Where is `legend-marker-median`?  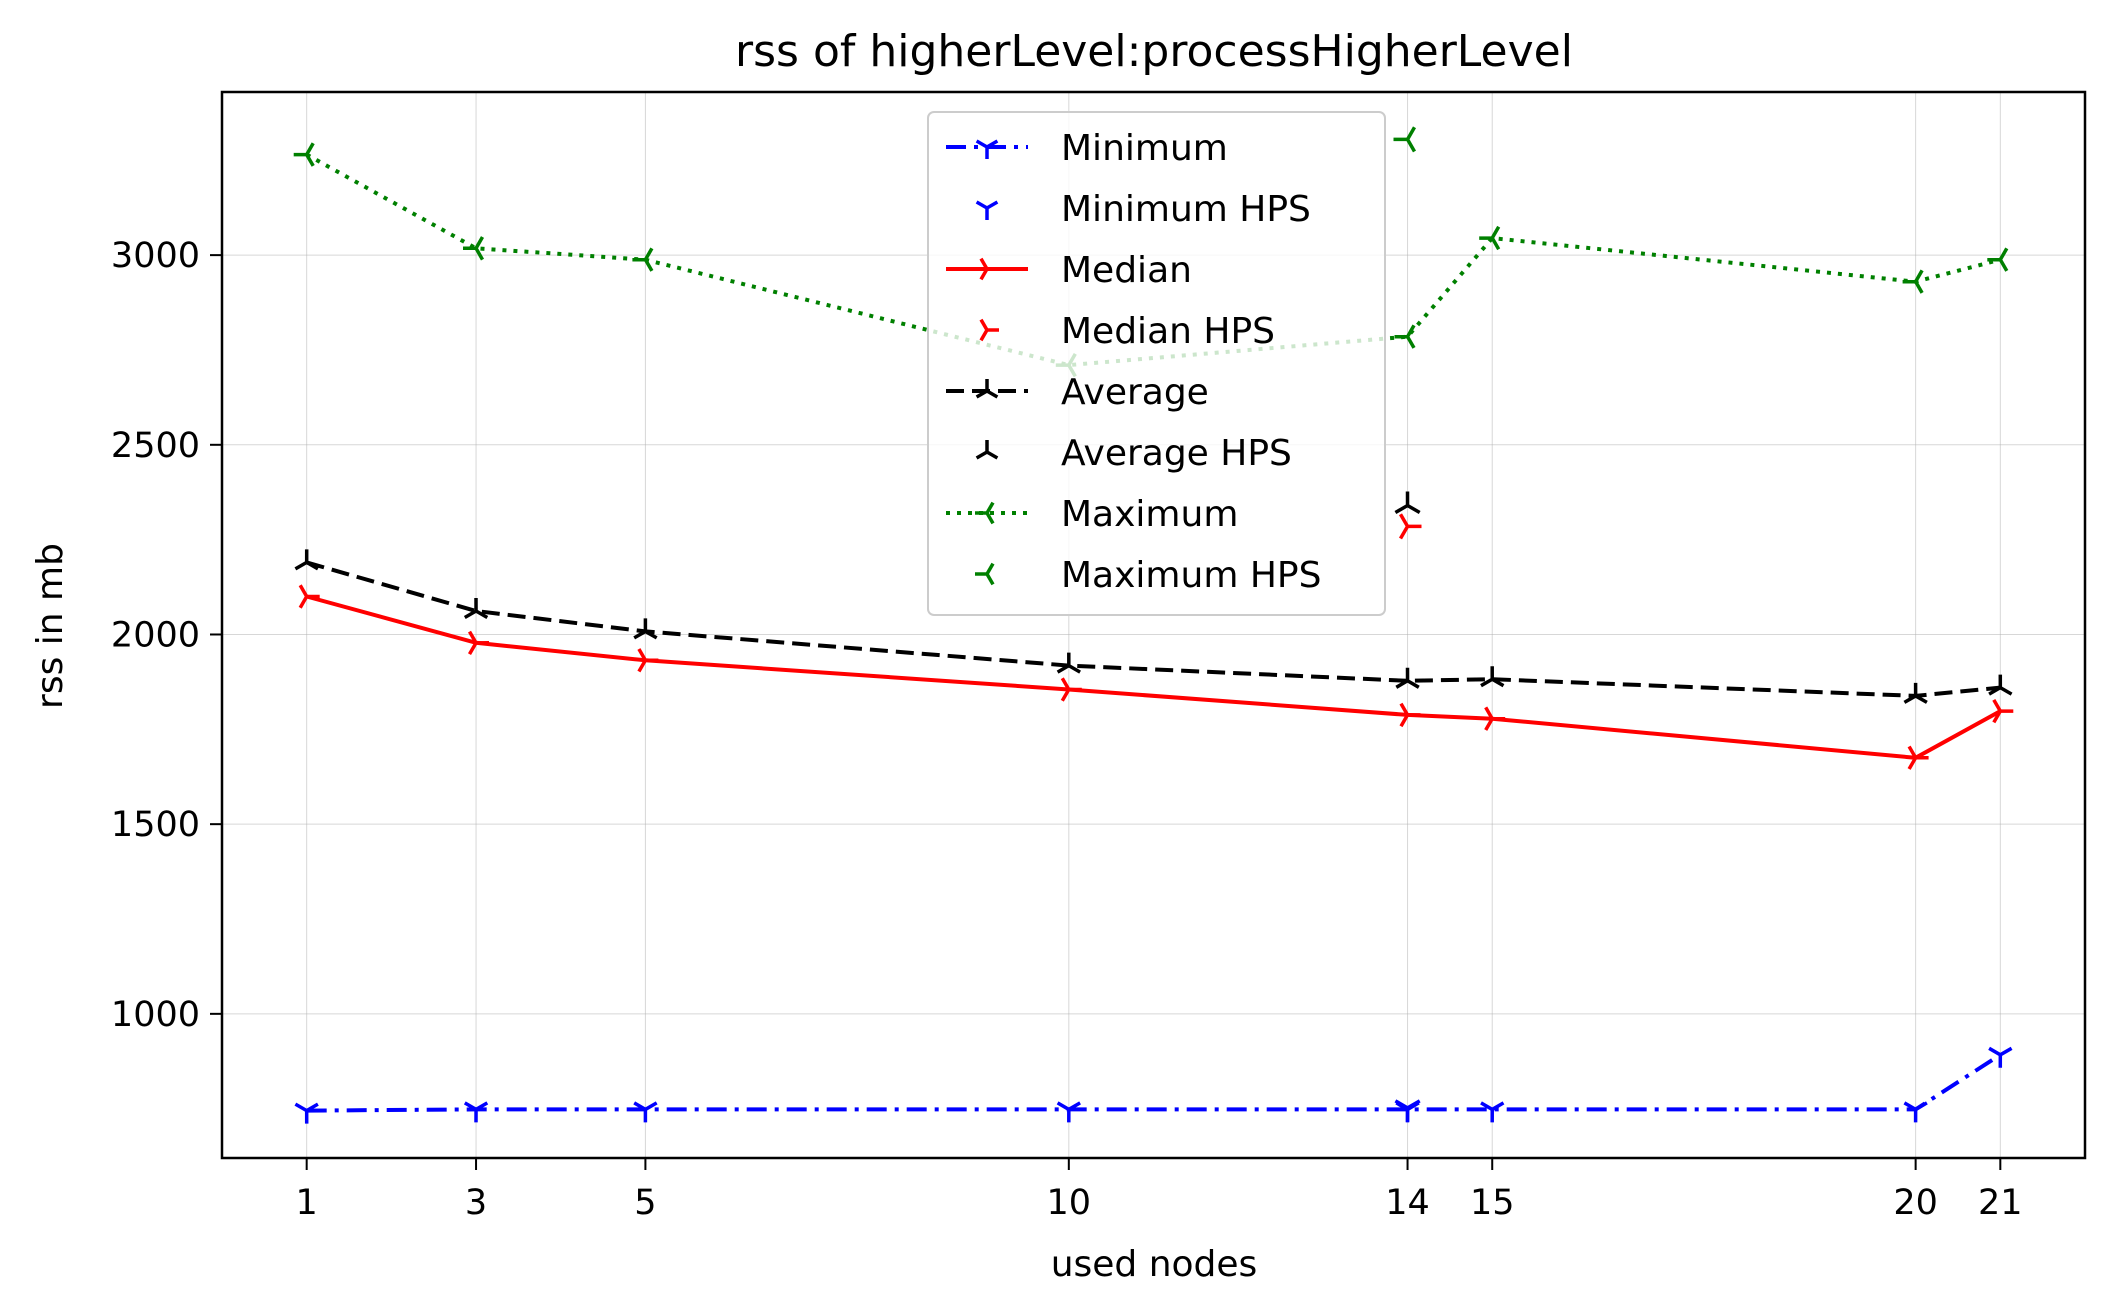 legend-marker-median is located at coordinates (989, 269).